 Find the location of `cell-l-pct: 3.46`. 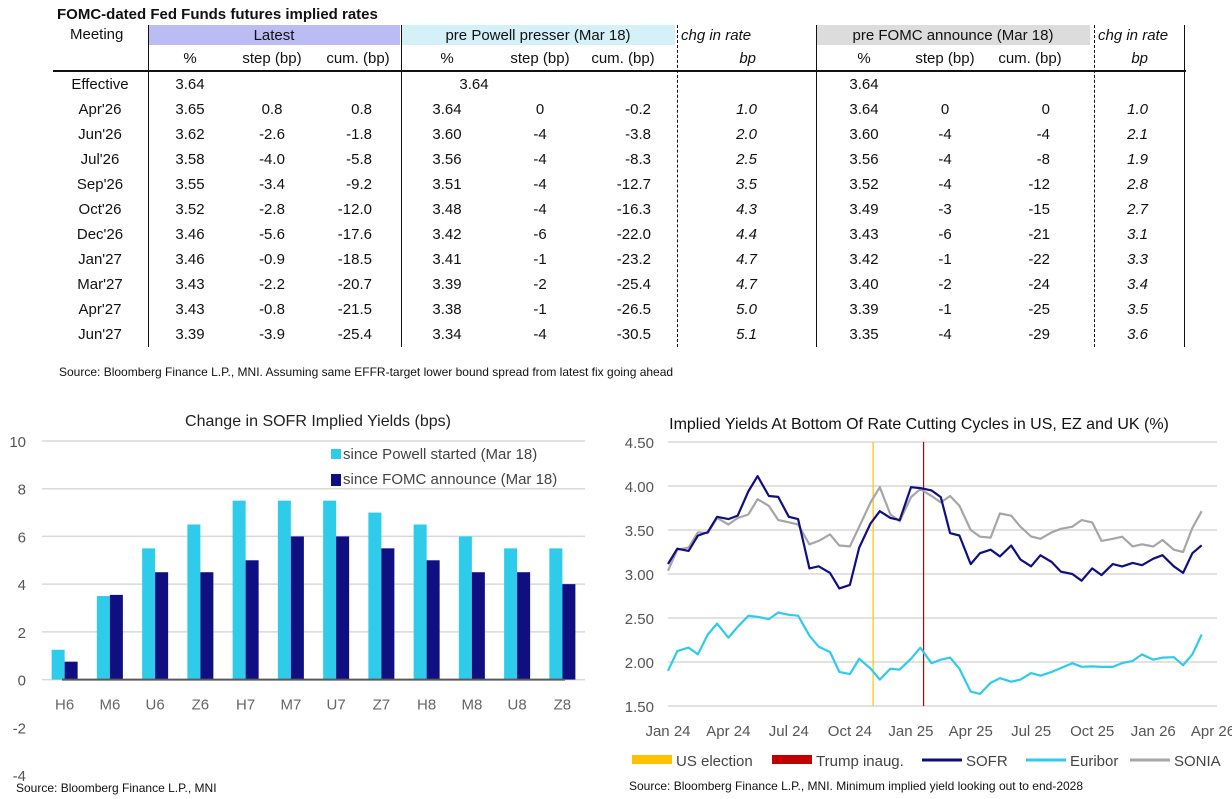

cell-l-pct: 3.46 is located at coordinates (190, 259).